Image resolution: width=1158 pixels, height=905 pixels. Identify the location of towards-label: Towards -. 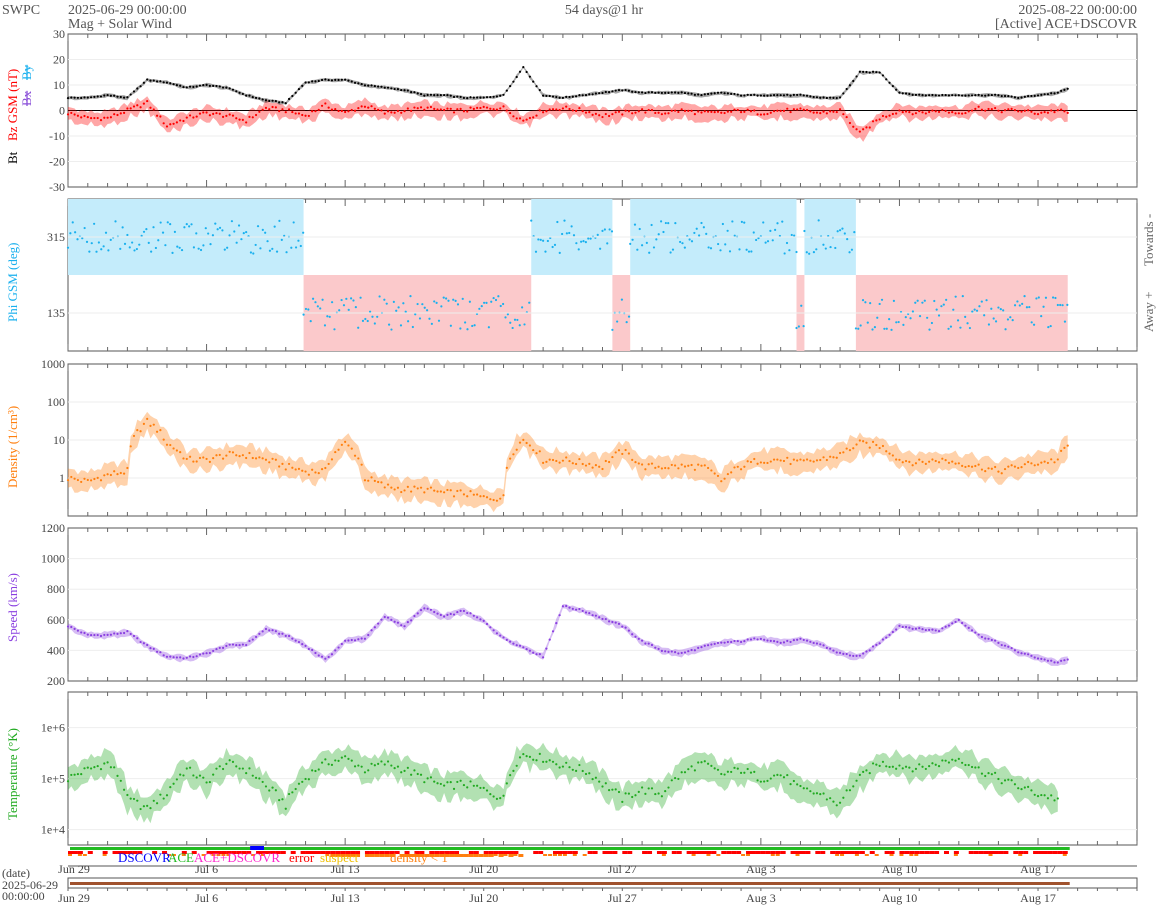
(1148, 240).